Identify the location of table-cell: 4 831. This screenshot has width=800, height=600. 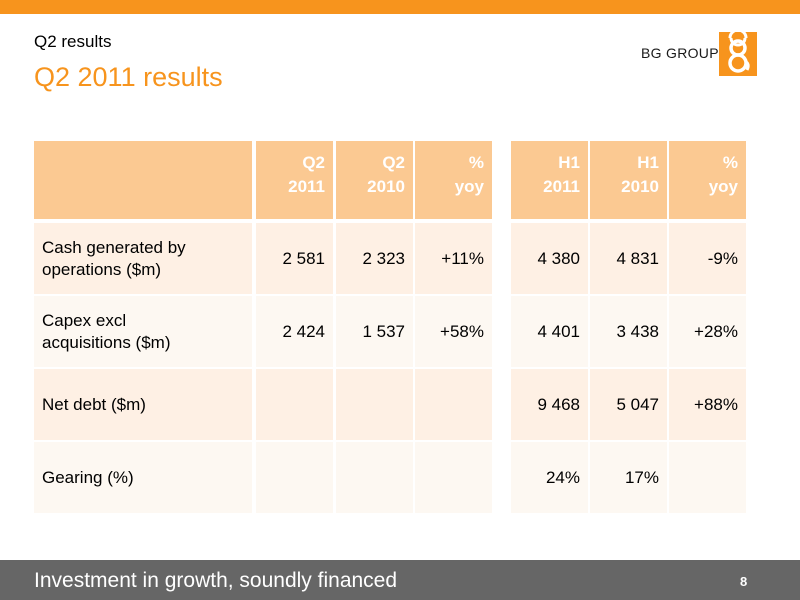
(628, 258).